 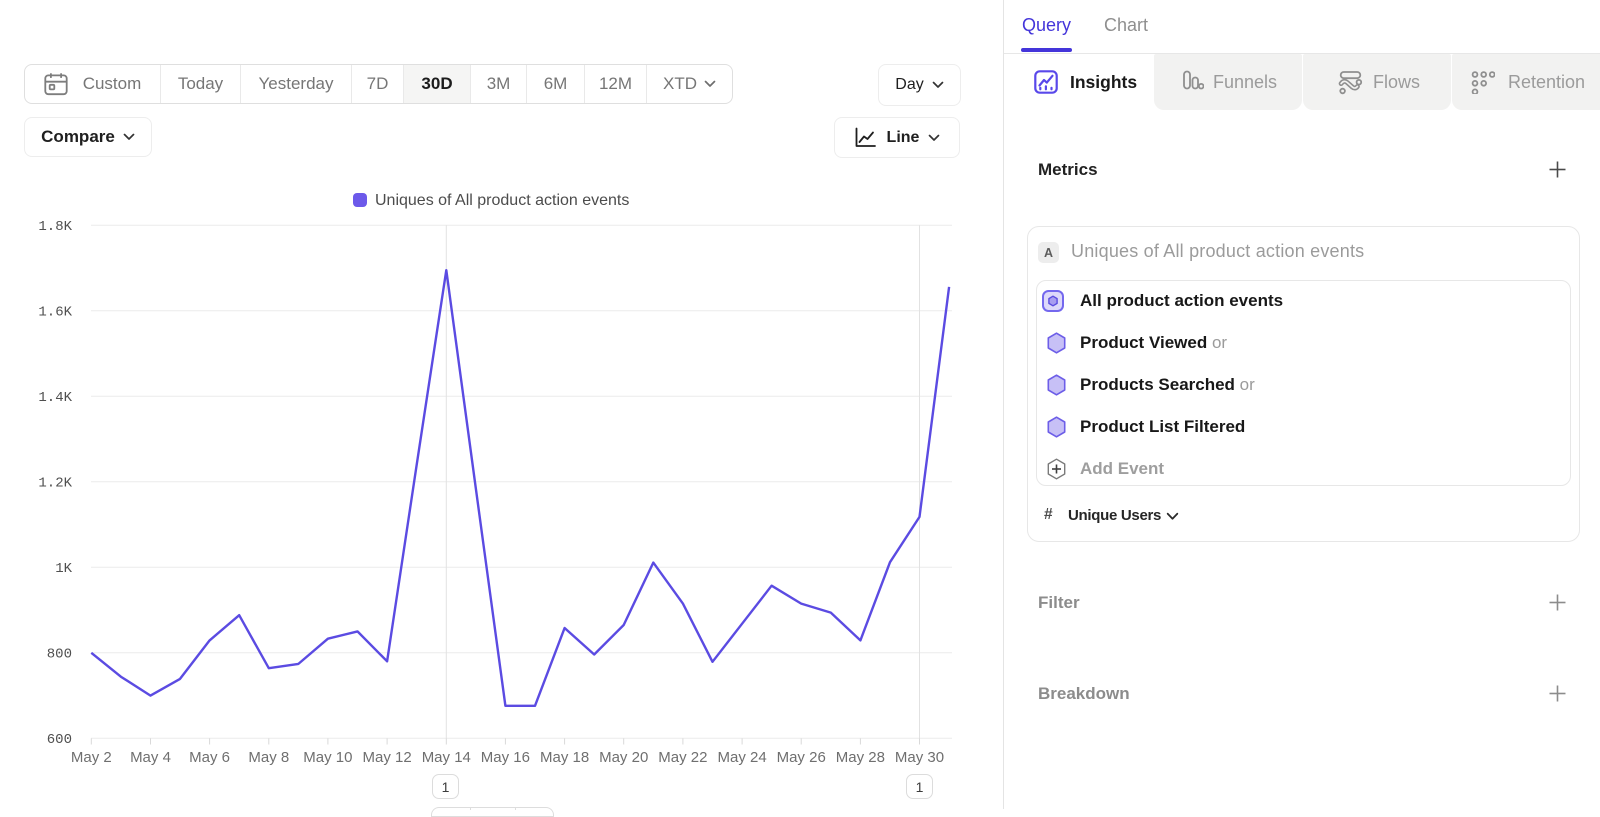 I want to click on svg-text: May 28, so click(x=860, y=757).